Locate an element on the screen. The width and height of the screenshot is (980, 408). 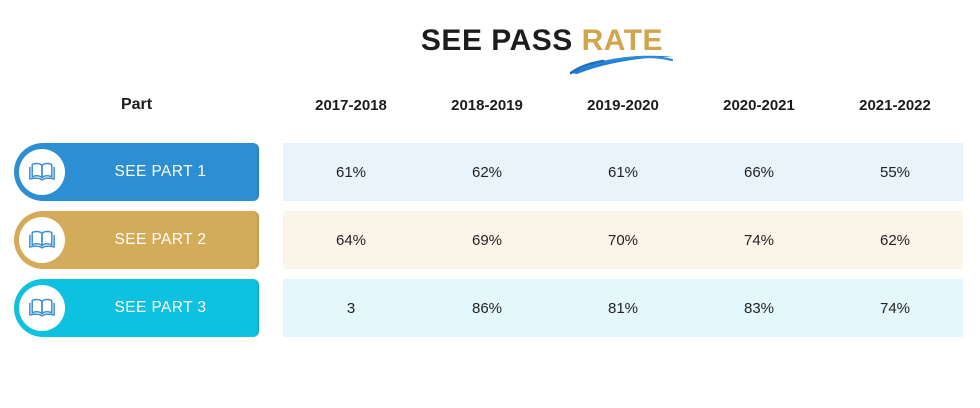
data-strip: 3 86% 81% 83% 74% is located at coordinates (623, 308).